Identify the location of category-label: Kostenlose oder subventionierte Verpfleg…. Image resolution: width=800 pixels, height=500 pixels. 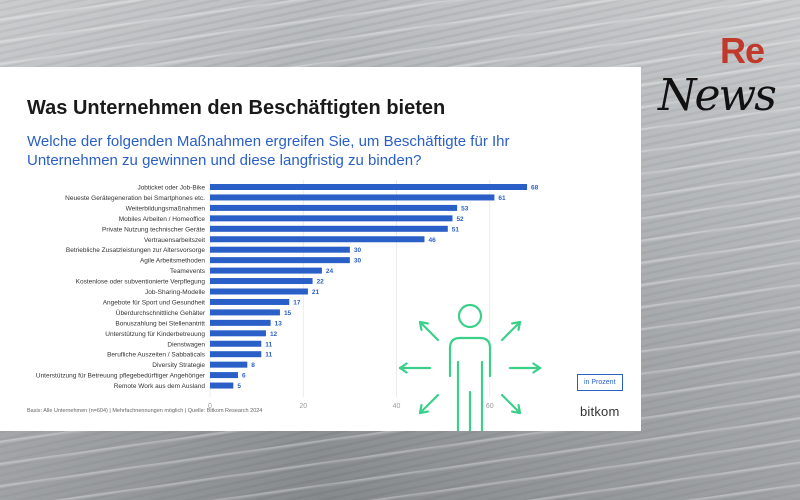
(141, 282).